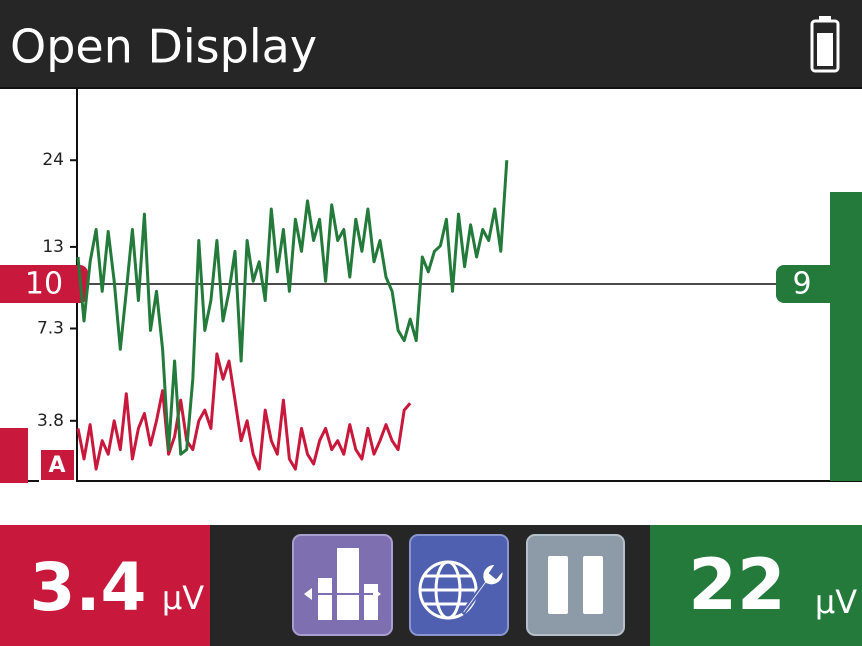 The height and width of the screenshot is (646, 862). Describe the element at coordinates (342, 585) in the screenshot. I see `scale-button` at that location.